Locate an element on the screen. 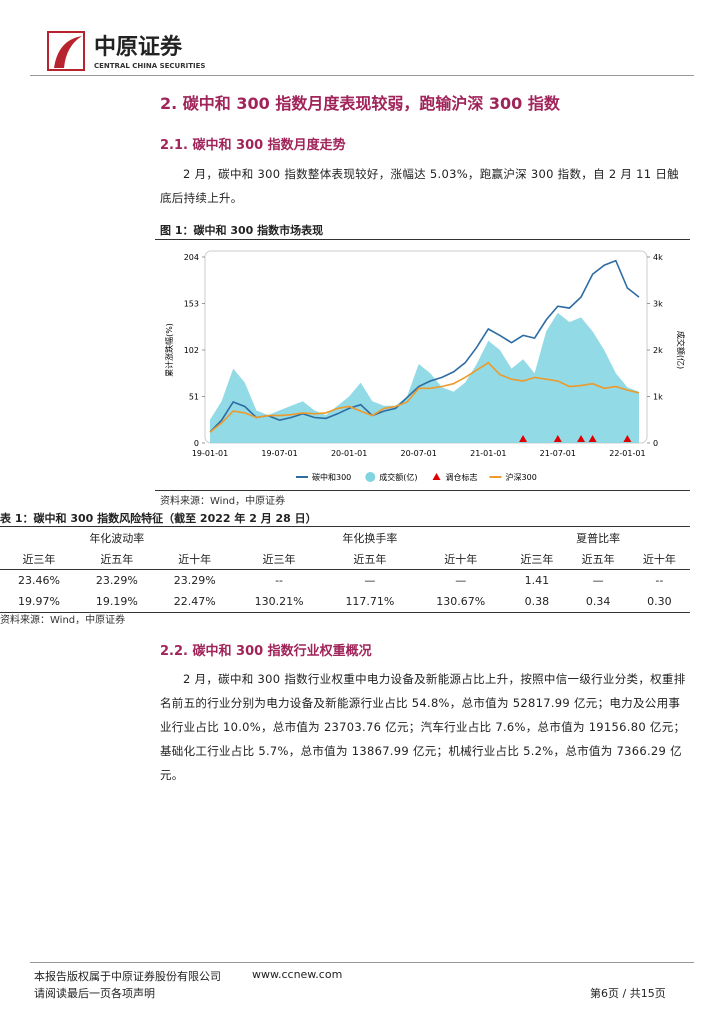 This screenshot has width=724, height=1024. table-cell: 19.97% is located at coordinates (38, 601).